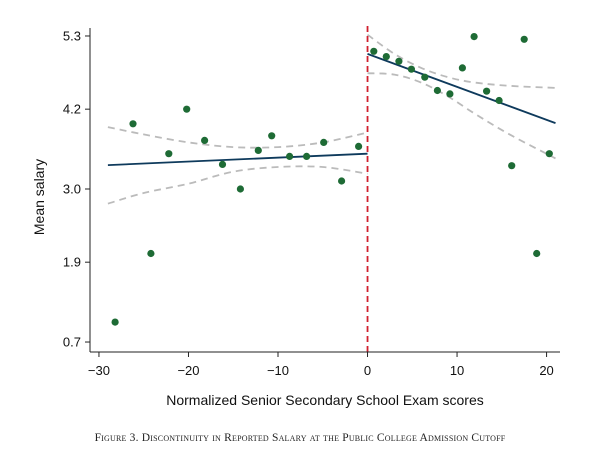 The image size is (600, 461). What do you see at coordinates (72, 109) in the screenshot?
I see `y-tick-label: 4.2` at bounding box center [72, 109].